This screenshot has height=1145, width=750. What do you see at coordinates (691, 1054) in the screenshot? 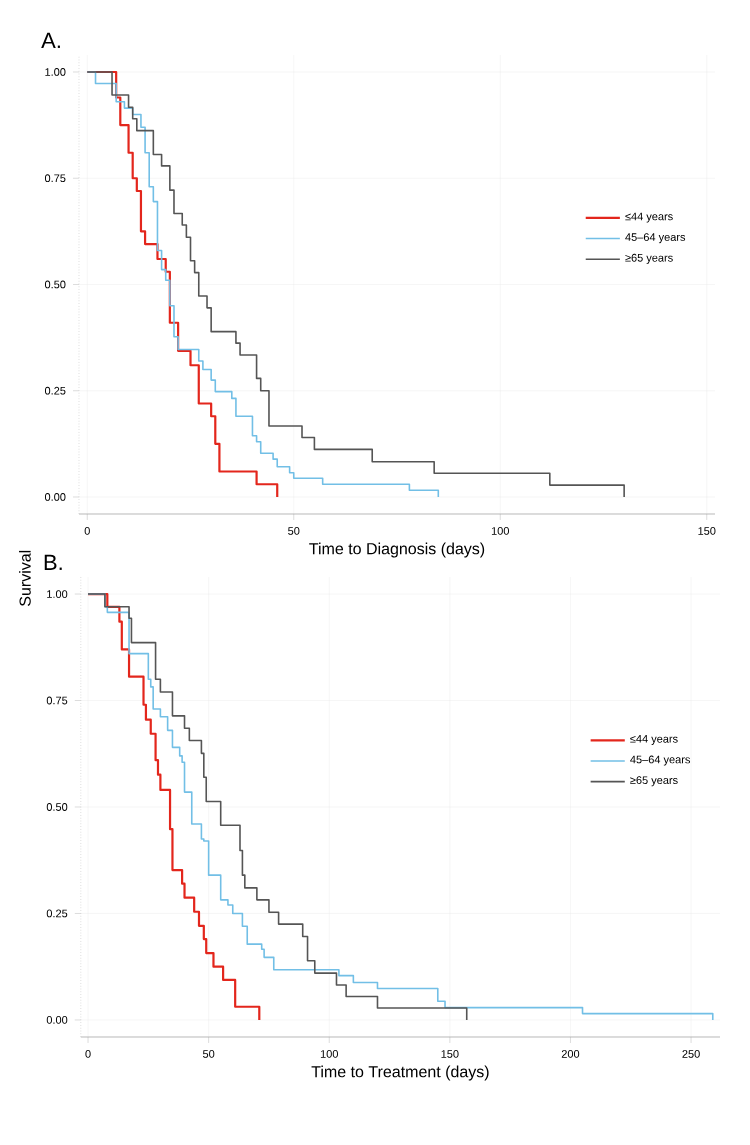
I see `x-tick-label: 250` at bounding box center [691, 1054].